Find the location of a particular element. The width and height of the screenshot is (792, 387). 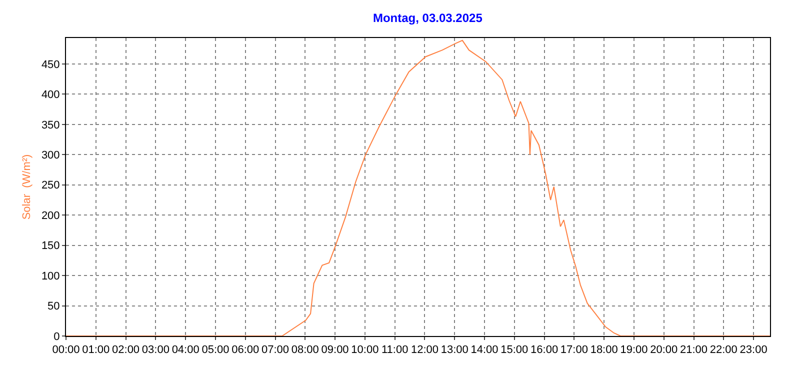

y-tick-label: 0 is located at coordinates (57, 336).